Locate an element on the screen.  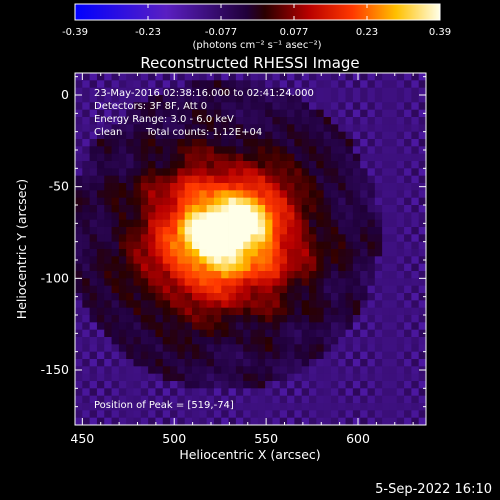
colorbar-tick-label: 0.077 is located at coordinates (294, 32).